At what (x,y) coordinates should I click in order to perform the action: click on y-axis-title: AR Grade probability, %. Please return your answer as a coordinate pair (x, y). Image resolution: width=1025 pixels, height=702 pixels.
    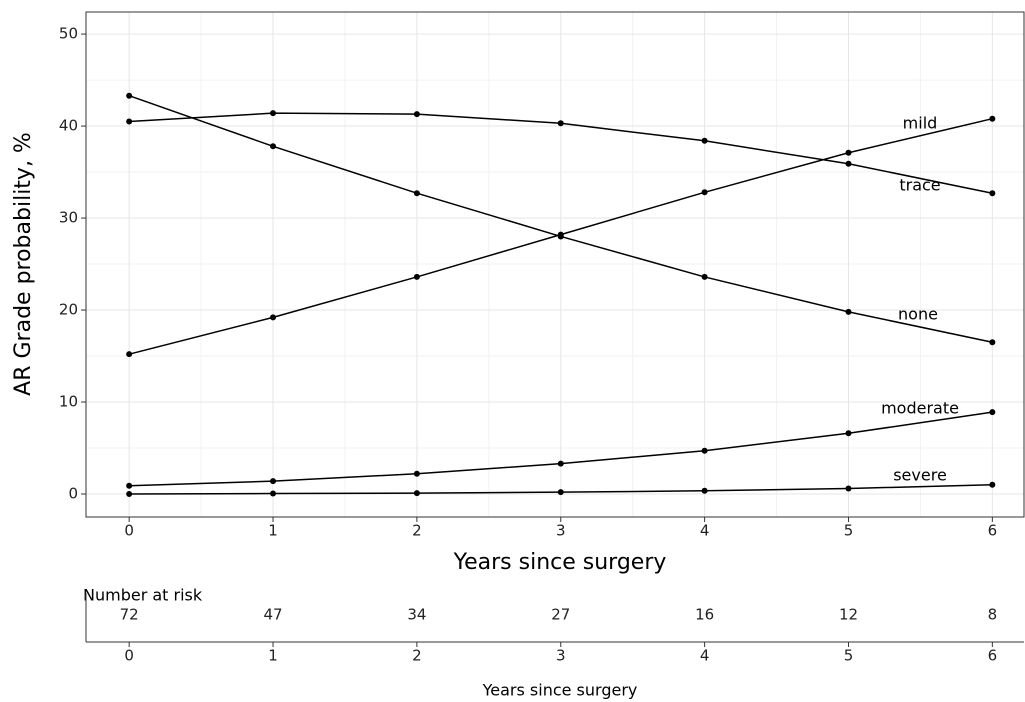
    Looking at the image, I should click on (23, 264).